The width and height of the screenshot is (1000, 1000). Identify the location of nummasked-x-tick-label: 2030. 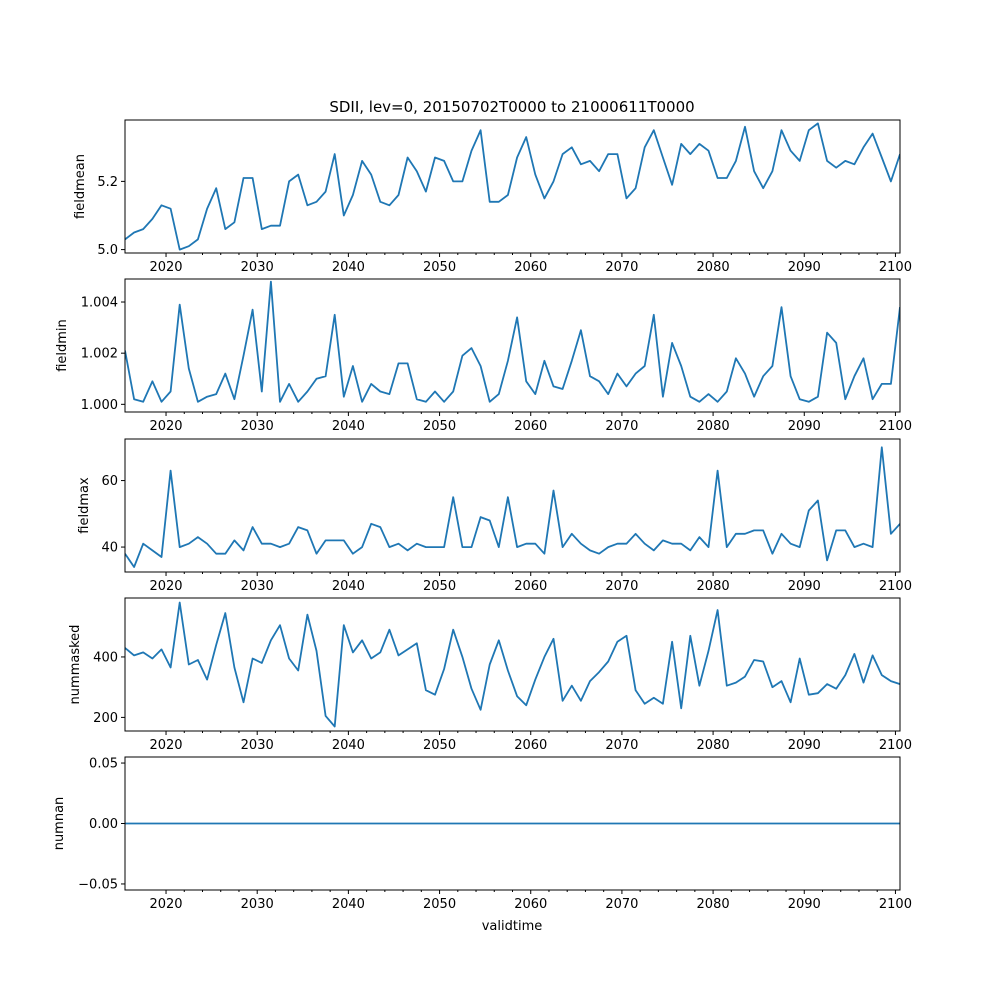
(257, 745).